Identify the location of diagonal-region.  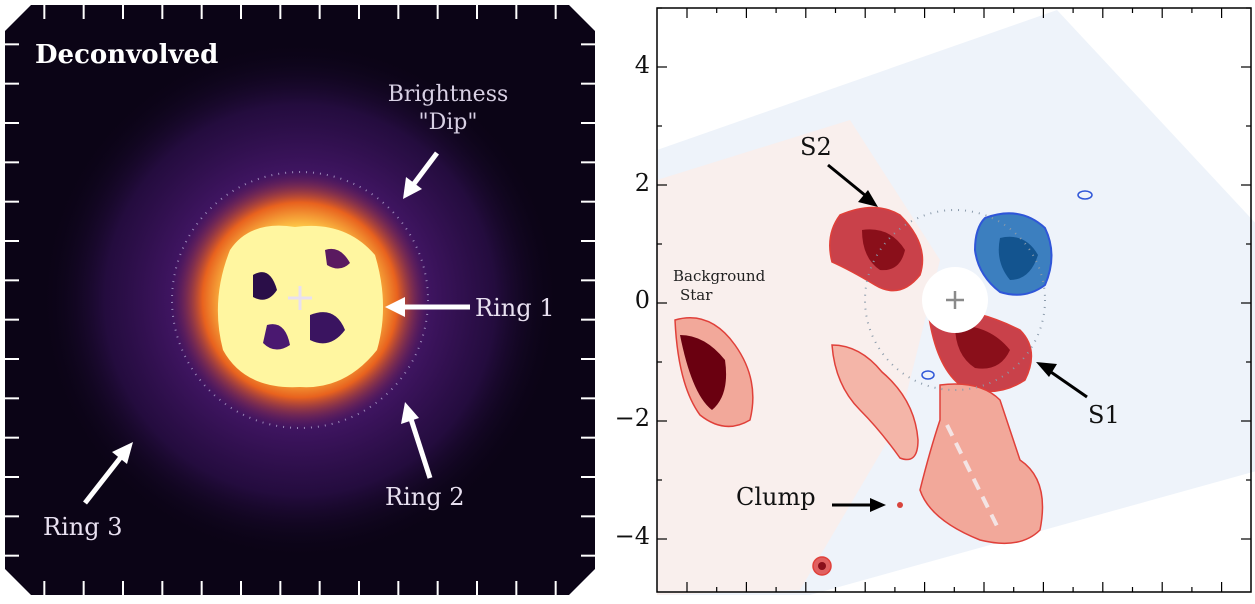
(875, 402).